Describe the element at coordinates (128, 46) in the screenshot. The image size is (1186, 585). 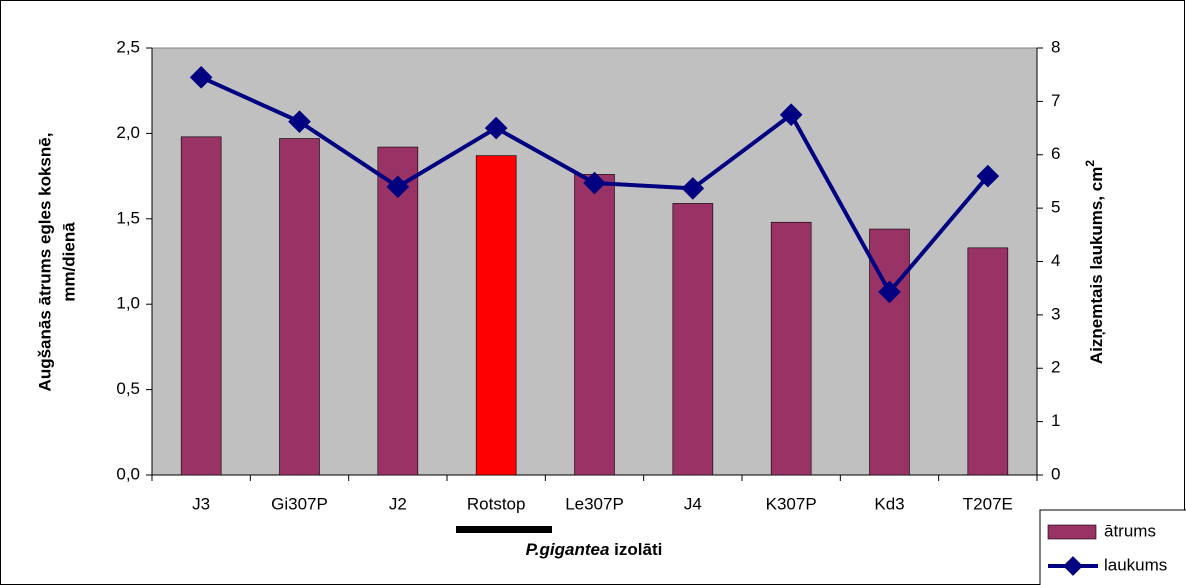
I see `y-tick-label: 2,5` at that location.